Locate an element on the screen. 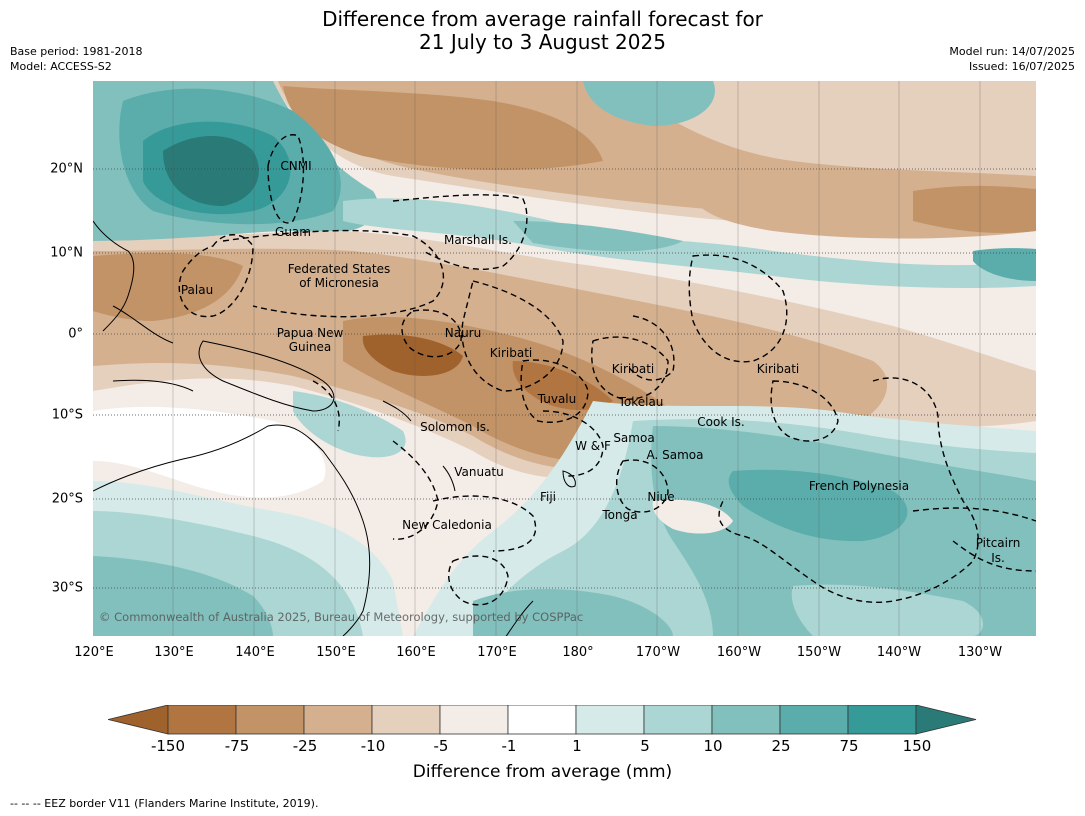  lat-tick-label: 30°S is located at coordinates (67, 588).